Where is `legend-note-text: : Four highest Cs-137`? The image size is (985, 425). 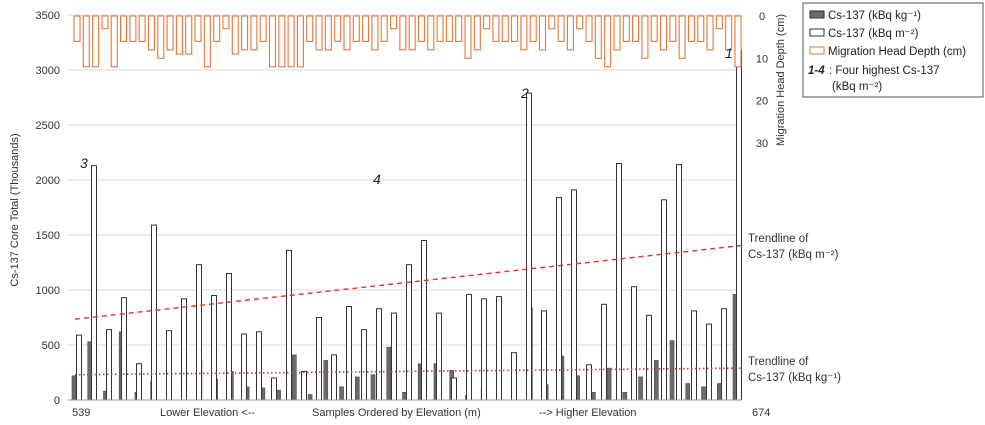 legend-note-text: : Four highest Cs-137 is located at coordinates (884, 71).